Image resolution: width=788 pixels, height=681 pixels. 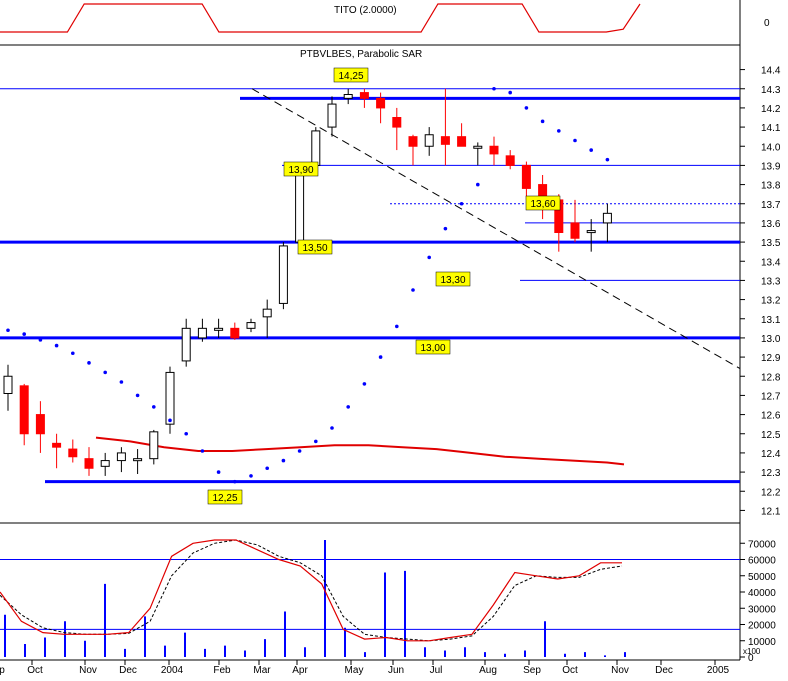 I want to click on volume-y-tick-label: 70000, so click(x=762, y=544).